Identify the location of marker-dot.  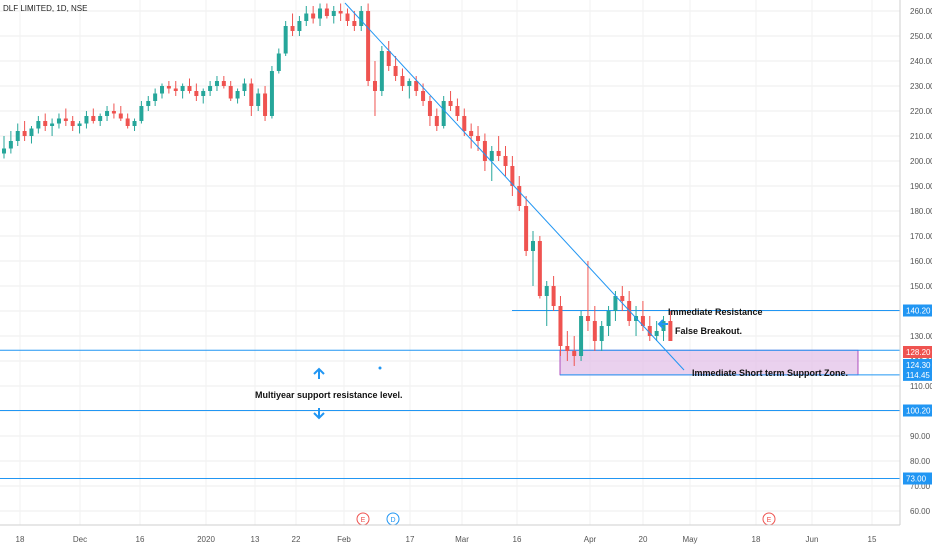
(380, 368).